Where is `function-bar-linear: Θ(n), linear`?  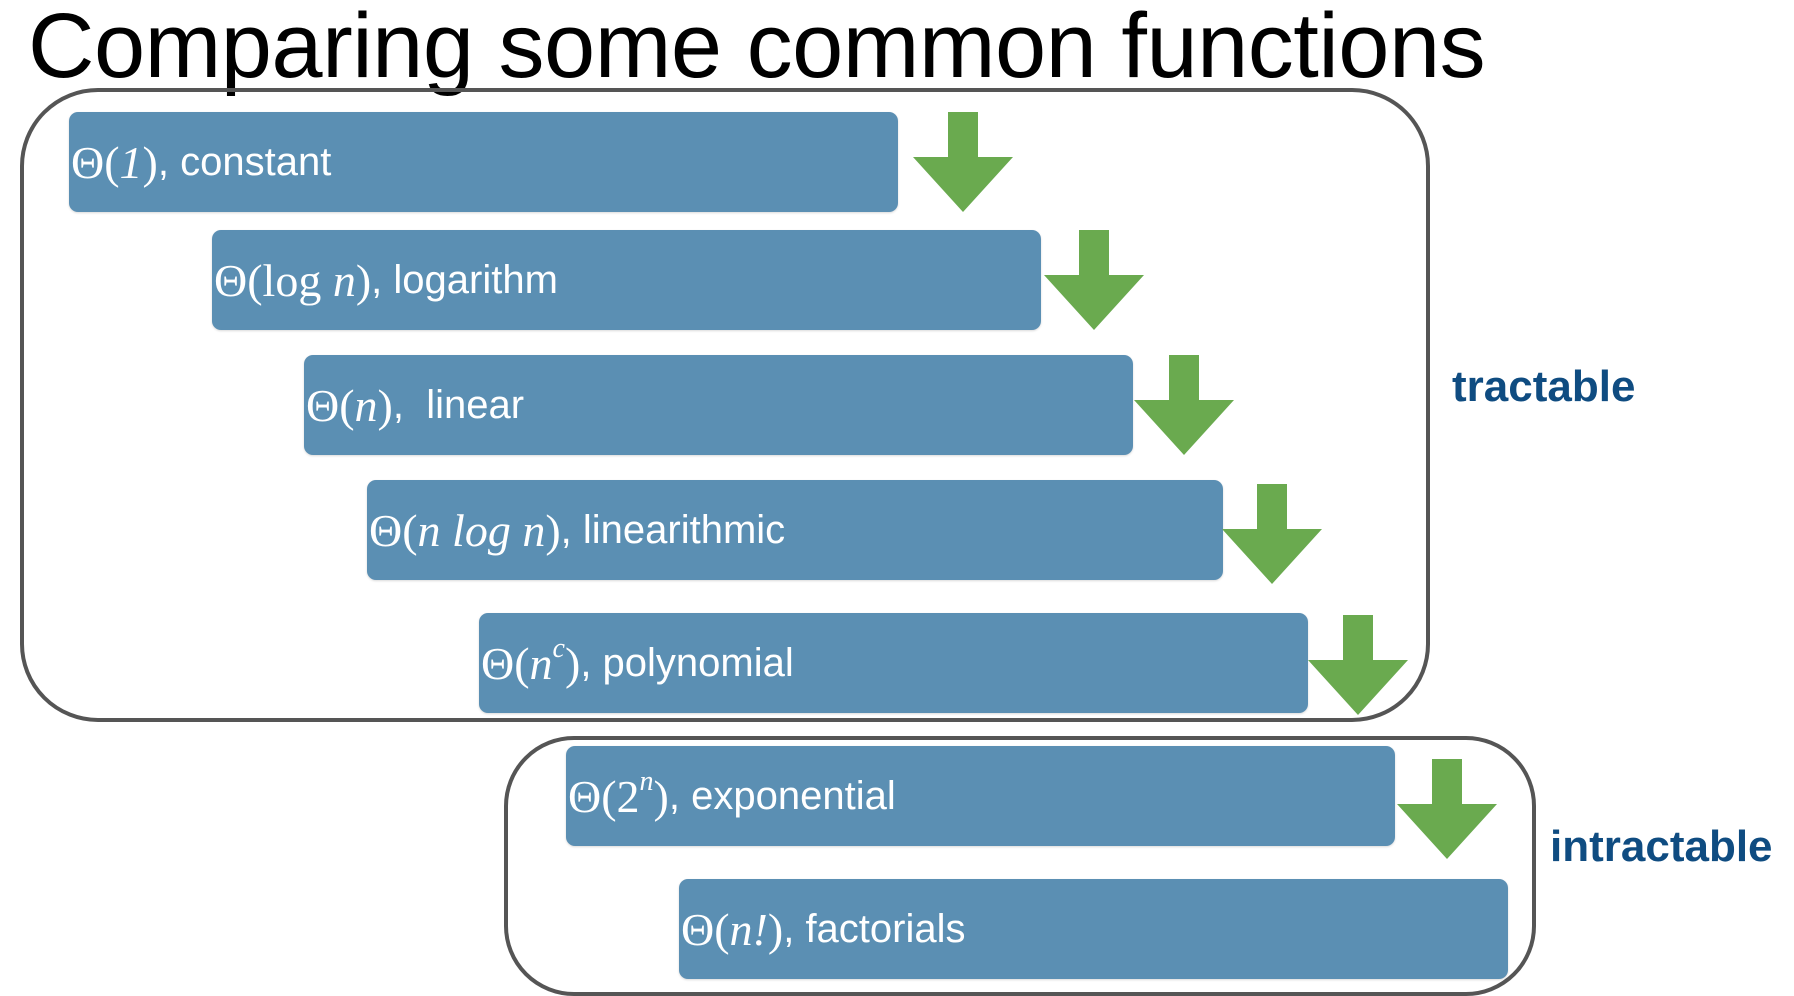
function-bar-linear: Θ(n), linear is located at coordinates (718, 405).